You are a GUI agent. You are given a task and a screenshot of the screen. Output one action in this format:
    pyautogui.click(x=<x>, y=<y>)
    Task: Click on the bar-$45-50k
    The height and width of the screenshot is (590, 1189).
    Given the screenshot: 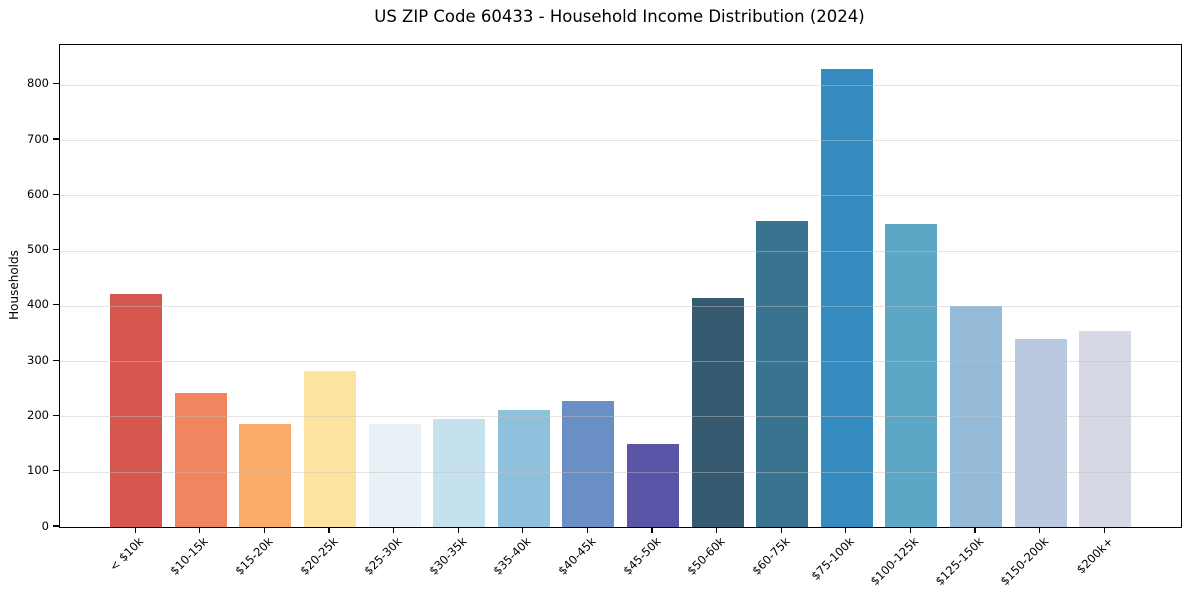 What is the action you would take?
    pyautogui.click(x=653, y=485)
    